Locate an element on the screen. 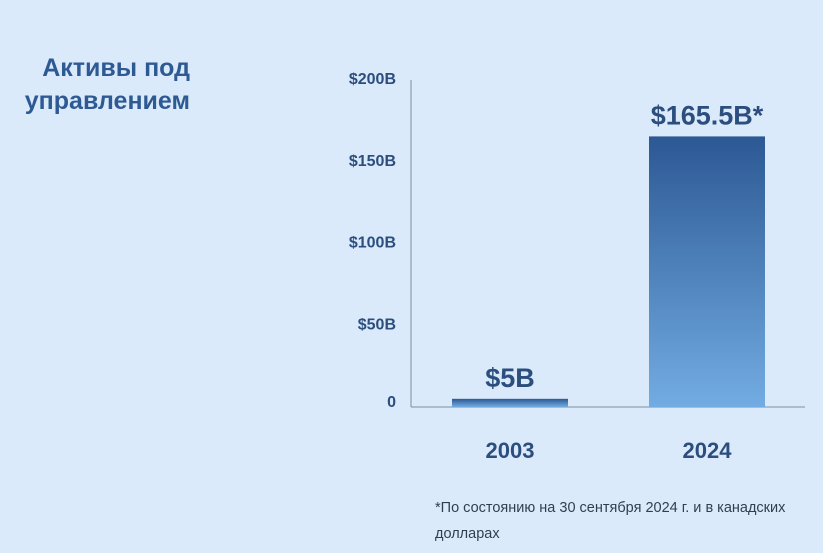 The width and height of the screenshot is (823, 553). y-tick-label: $200B is located at coordinates (372, 79).